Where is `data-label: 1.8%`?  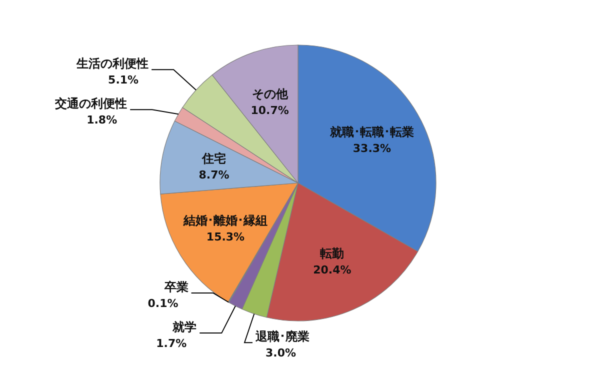
data-label: 1.8% is located at coordinates (102, 120).